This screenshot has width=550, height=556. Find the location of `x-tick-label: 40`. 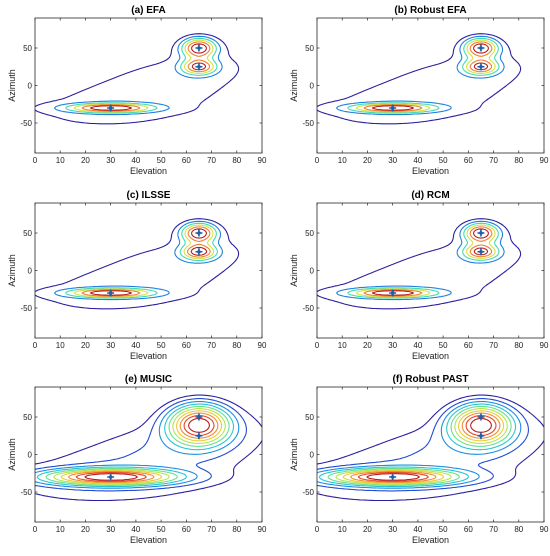

x-tick-label: 40 is located at coordinates (417, 529).